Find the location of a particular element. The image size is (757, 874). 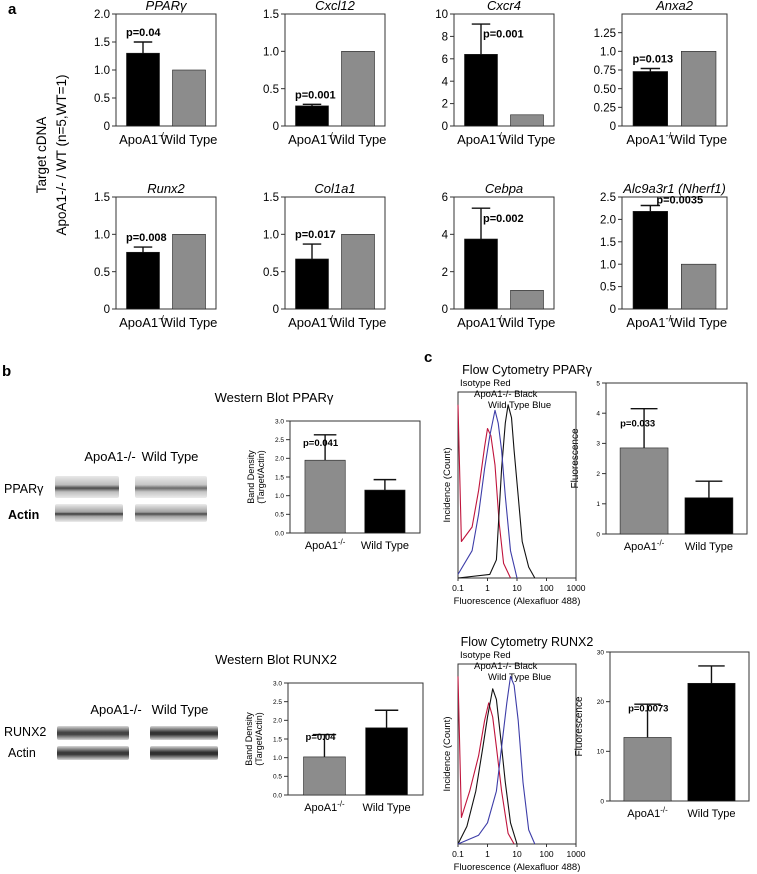

alc9a3r1-ytick-label: 0.5 is located at coordinates (608, 288).